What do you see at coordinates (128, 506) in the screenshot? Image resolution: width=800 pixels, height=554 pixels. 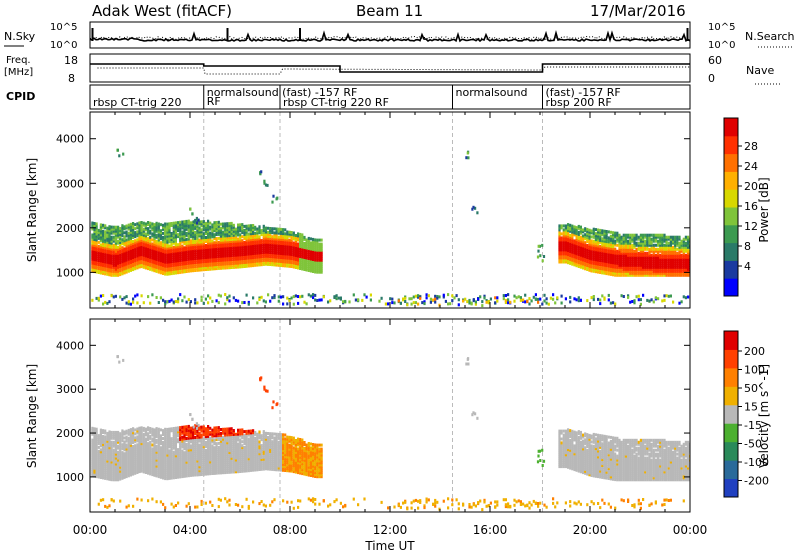 I see `velocity-scatter-cell` at bounding box center [128, 506].